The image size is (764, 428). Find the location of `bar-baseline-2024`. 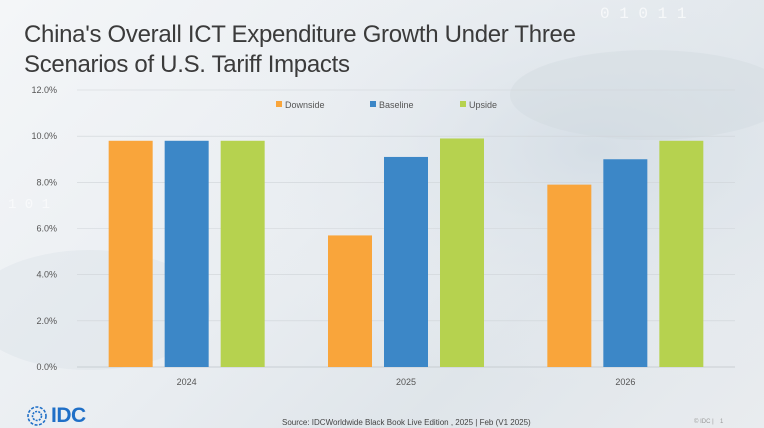

bar-baseline-2024 is located at coordinates (186, 253).